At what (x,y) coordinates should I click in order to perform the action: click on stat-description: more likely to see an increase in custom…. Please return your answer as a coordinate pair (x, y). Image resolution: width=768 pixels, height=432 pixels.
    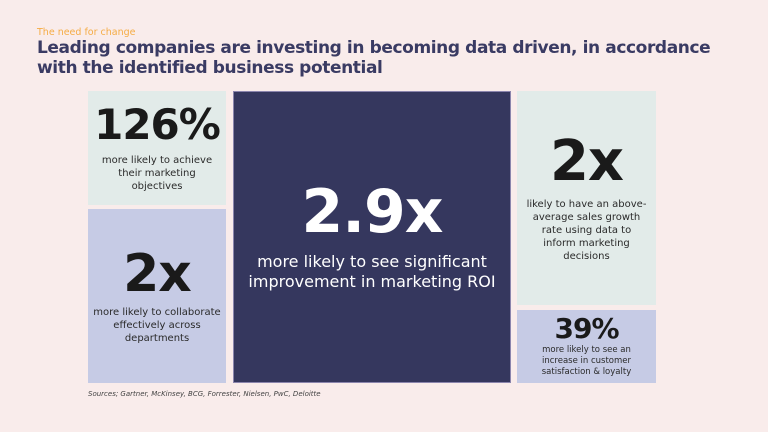
    Looking at the image, I should click on (586, 361).